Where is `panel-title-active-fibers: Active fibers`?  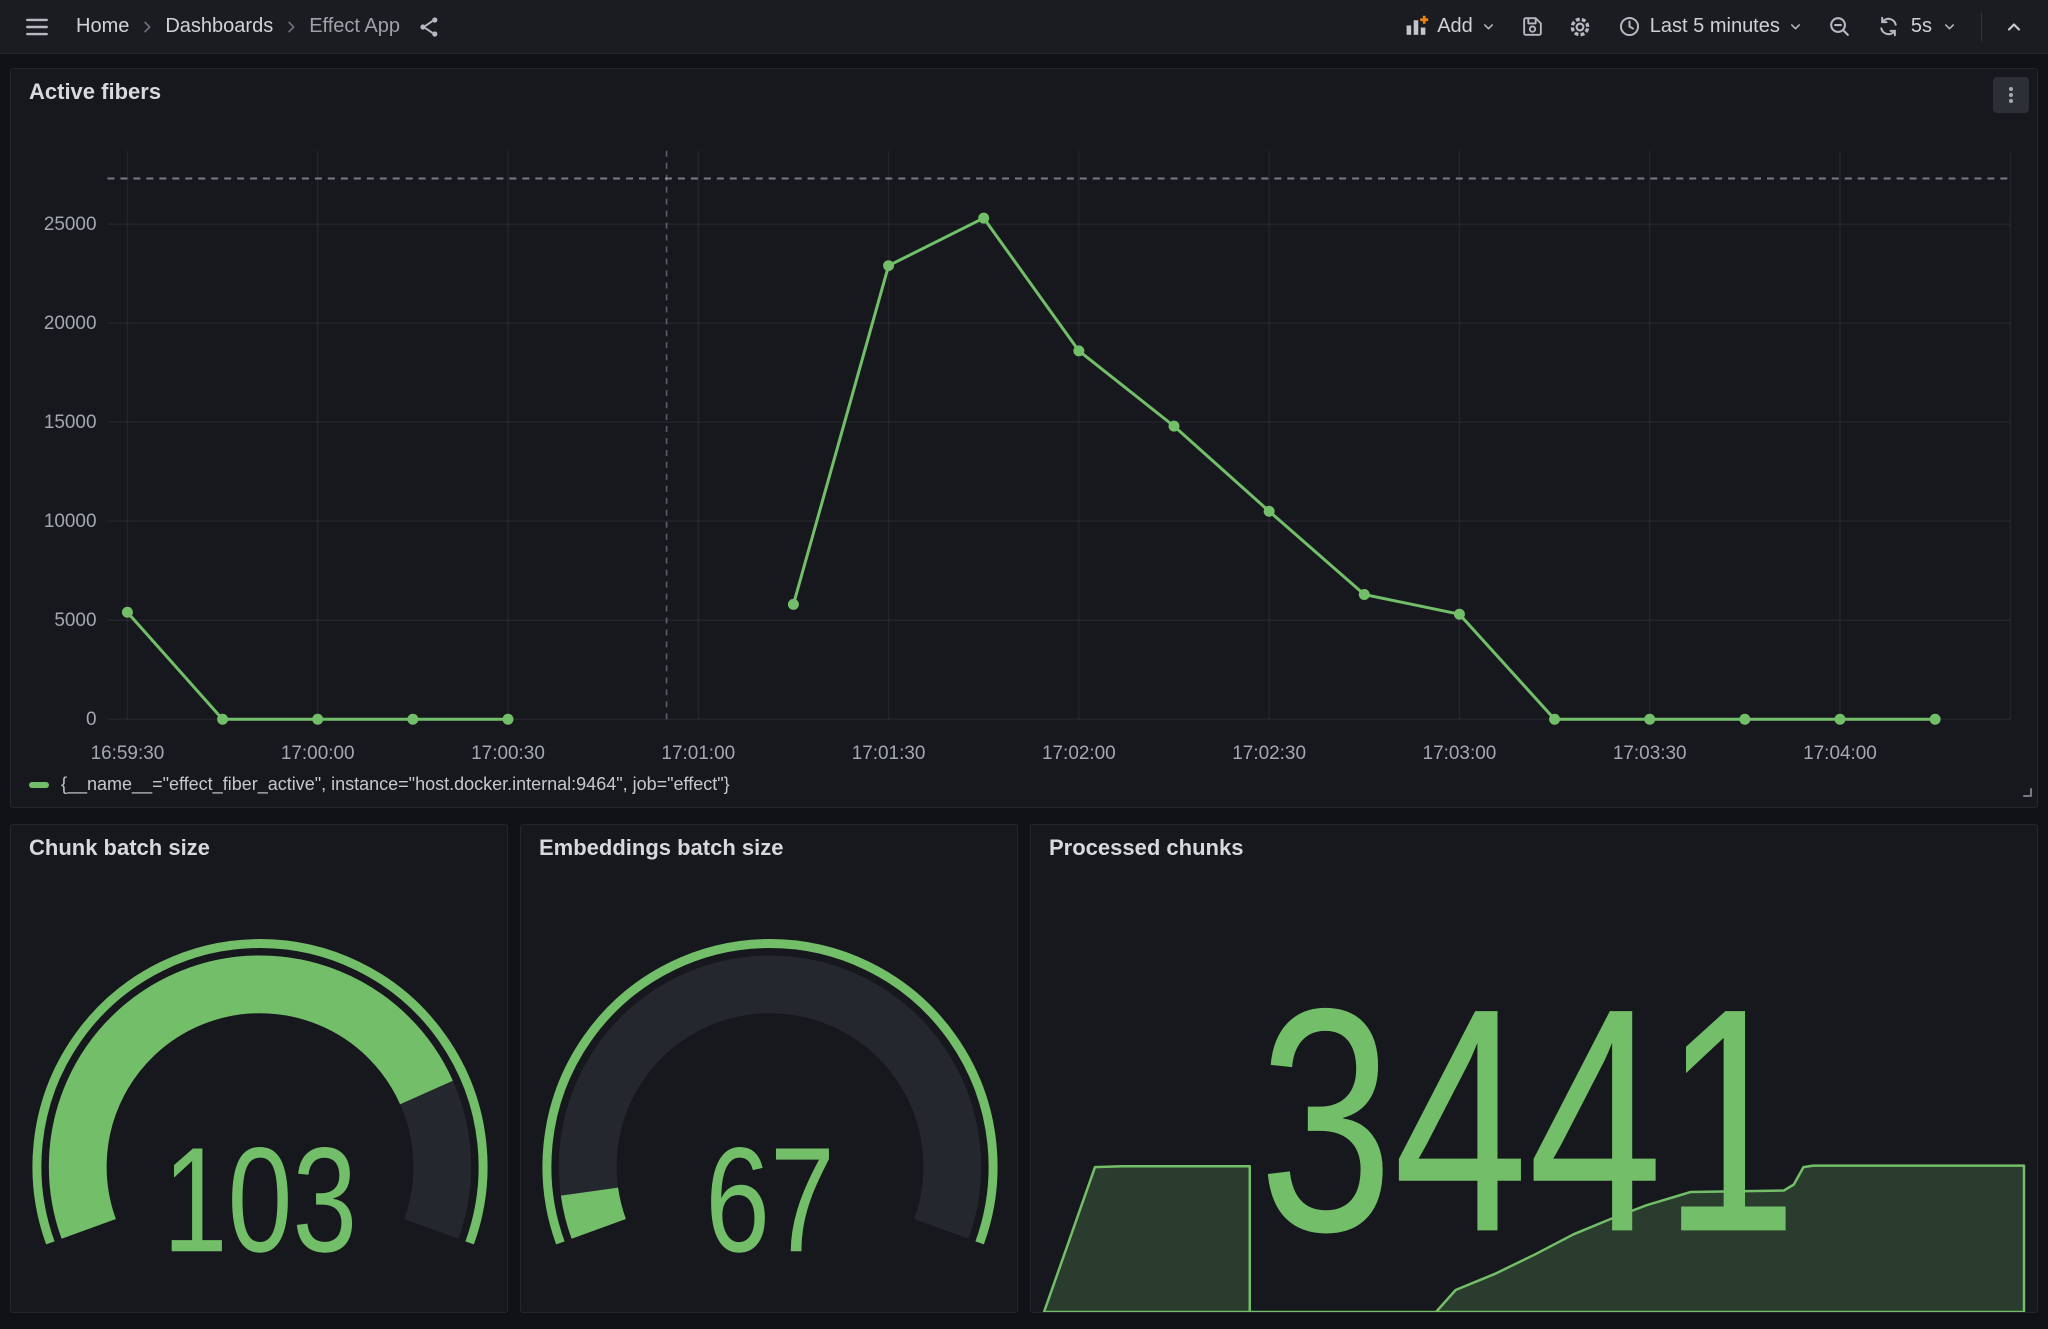
panel-title-active-fibers: Active fibers is located at coordinates (95, 91).